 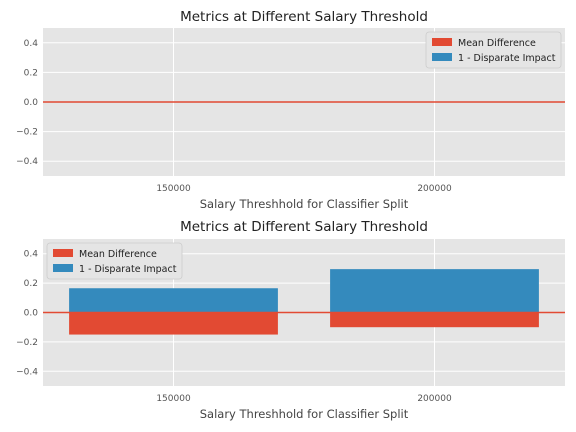 I want to click on bars, so click(x=304, y=302).